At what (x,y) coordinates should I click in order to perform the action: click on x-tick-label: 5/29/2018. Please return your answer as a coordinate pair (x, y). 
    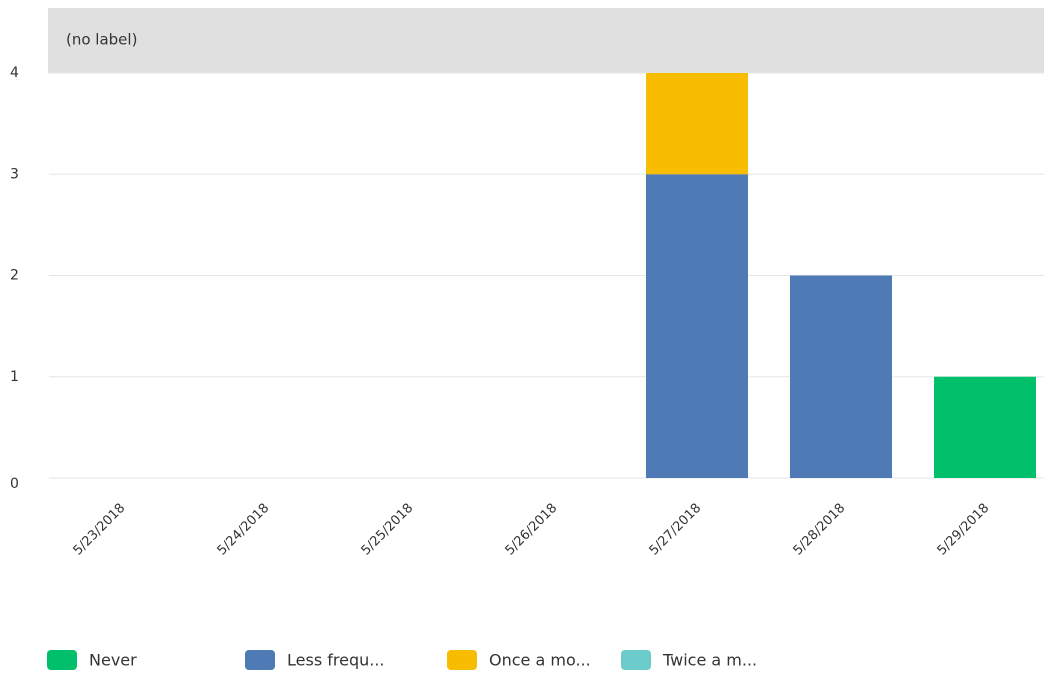
    Looking at the image, I should click on (964, 530).